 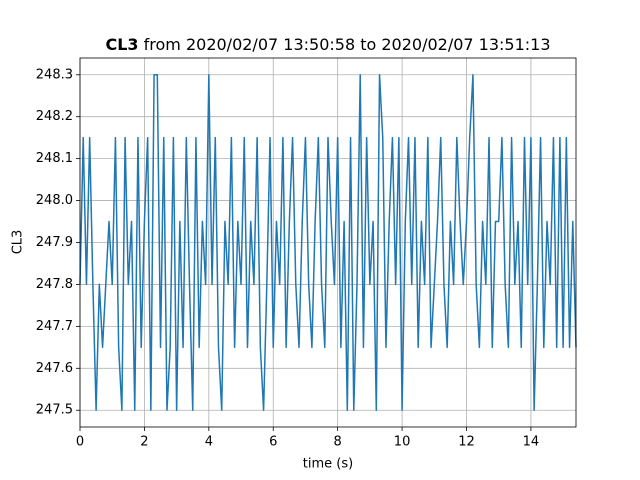 What do you see at coordinates (273, 442) in the screenshot?
I see `x-tick-label: 6` at bounding box center [273, 442].